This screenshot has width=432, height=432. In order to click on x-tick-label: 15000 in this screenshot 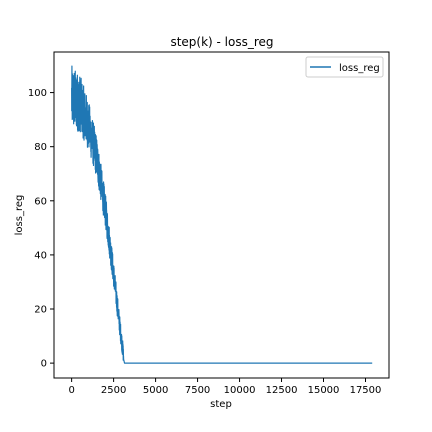, I will do `click(324, 390)`.